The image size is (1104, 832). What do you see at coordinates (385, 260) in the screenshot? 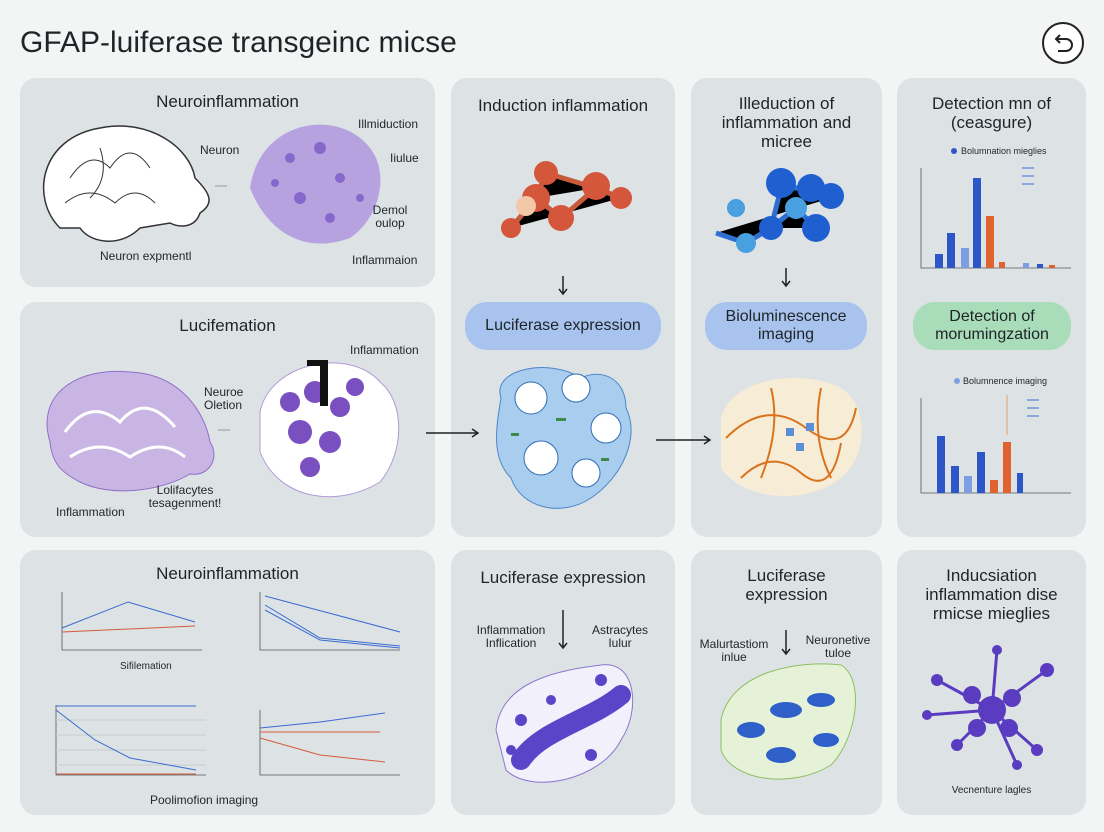
I see `label: Inflammaion` at bounding box center [385, 260].